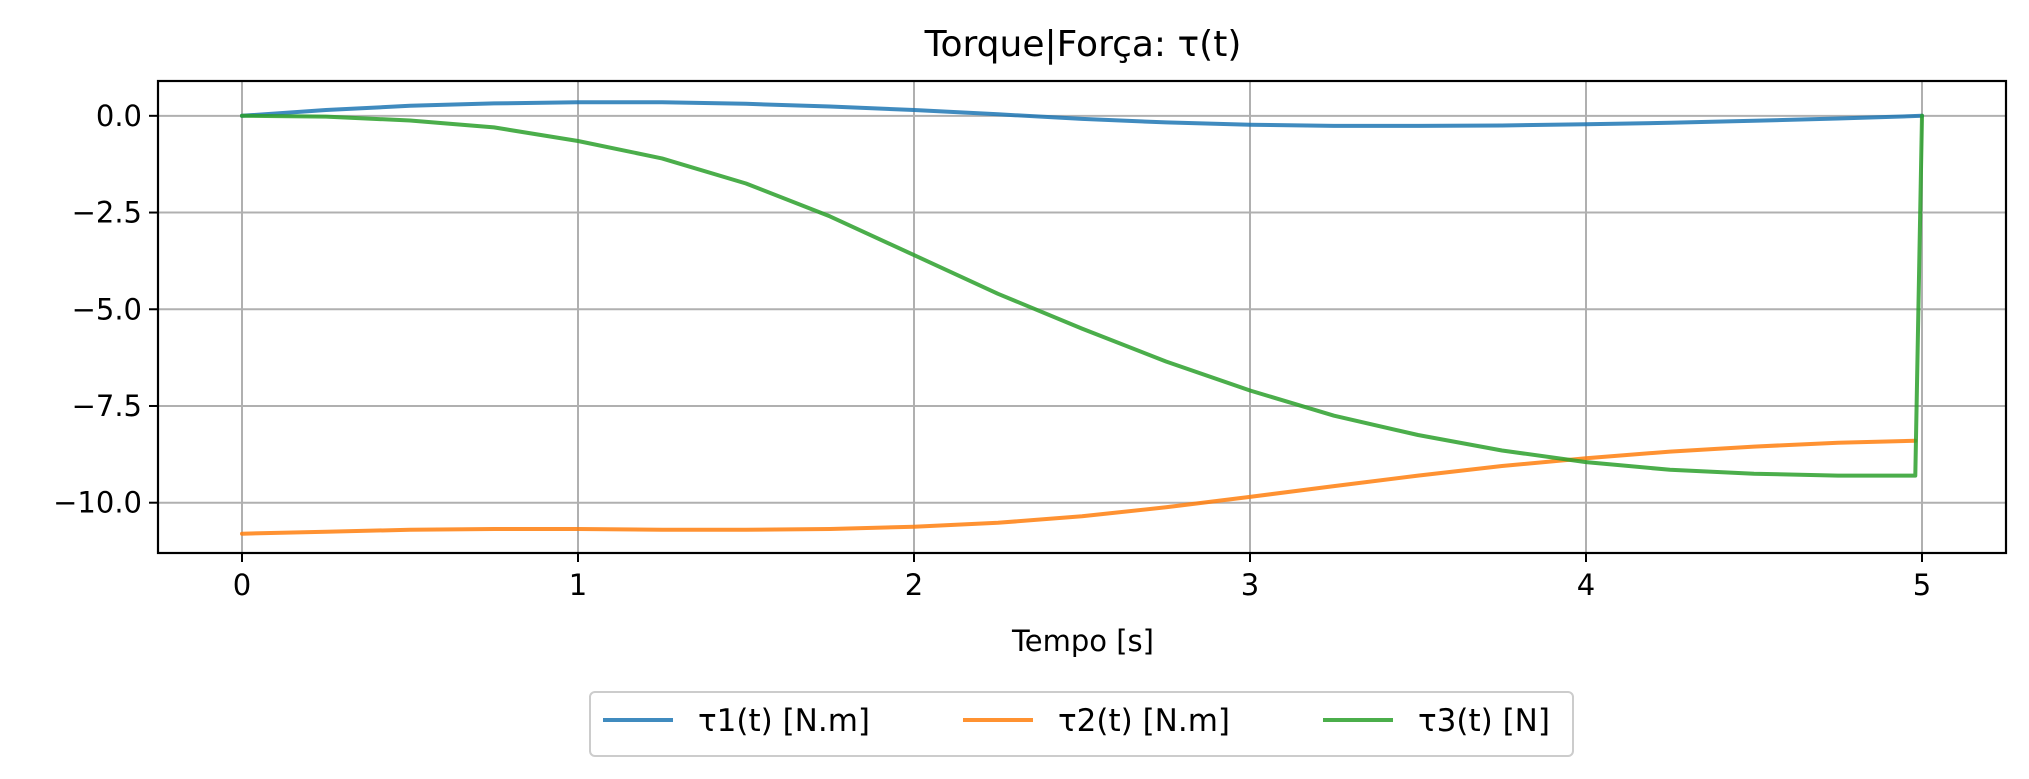 The height and width of the screenshot is (779, 2029). Describe the element at coordinates (1083, 44) in the screenshot. I see `chart-title: Torque|Força: τ(t)` at that location.